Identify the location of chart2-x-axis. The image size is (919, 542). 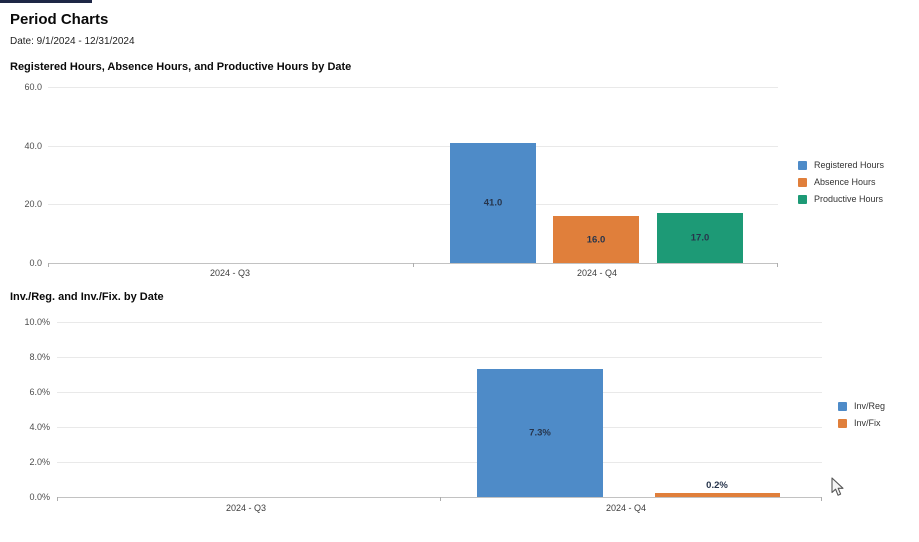
(439, 497).